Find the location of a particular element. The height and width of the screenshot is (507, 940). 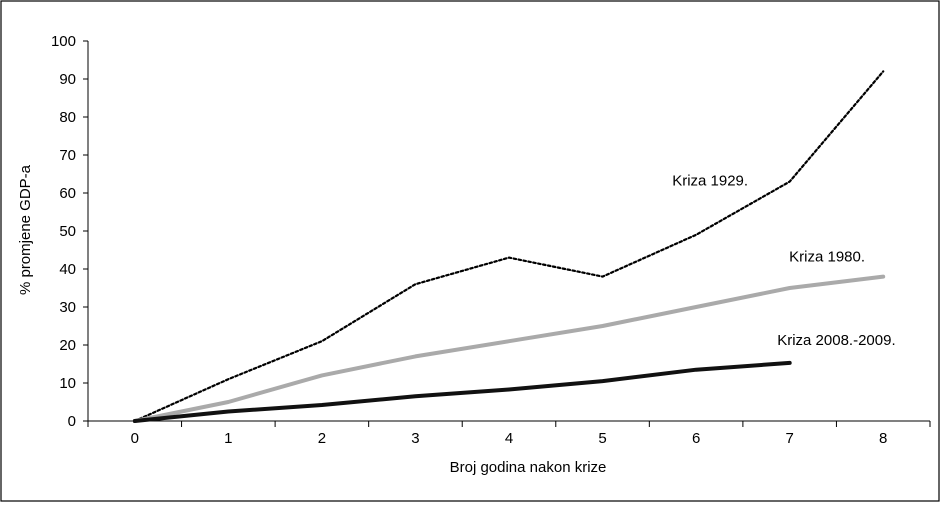

y-tick-label: 60 is located at coordinates (67, 193).